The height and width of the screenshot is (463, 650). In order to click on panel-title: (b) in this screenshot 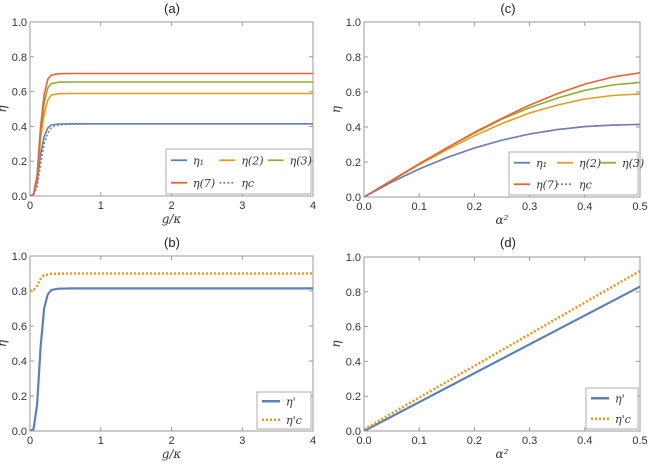, I will do `click(172, 242)`.